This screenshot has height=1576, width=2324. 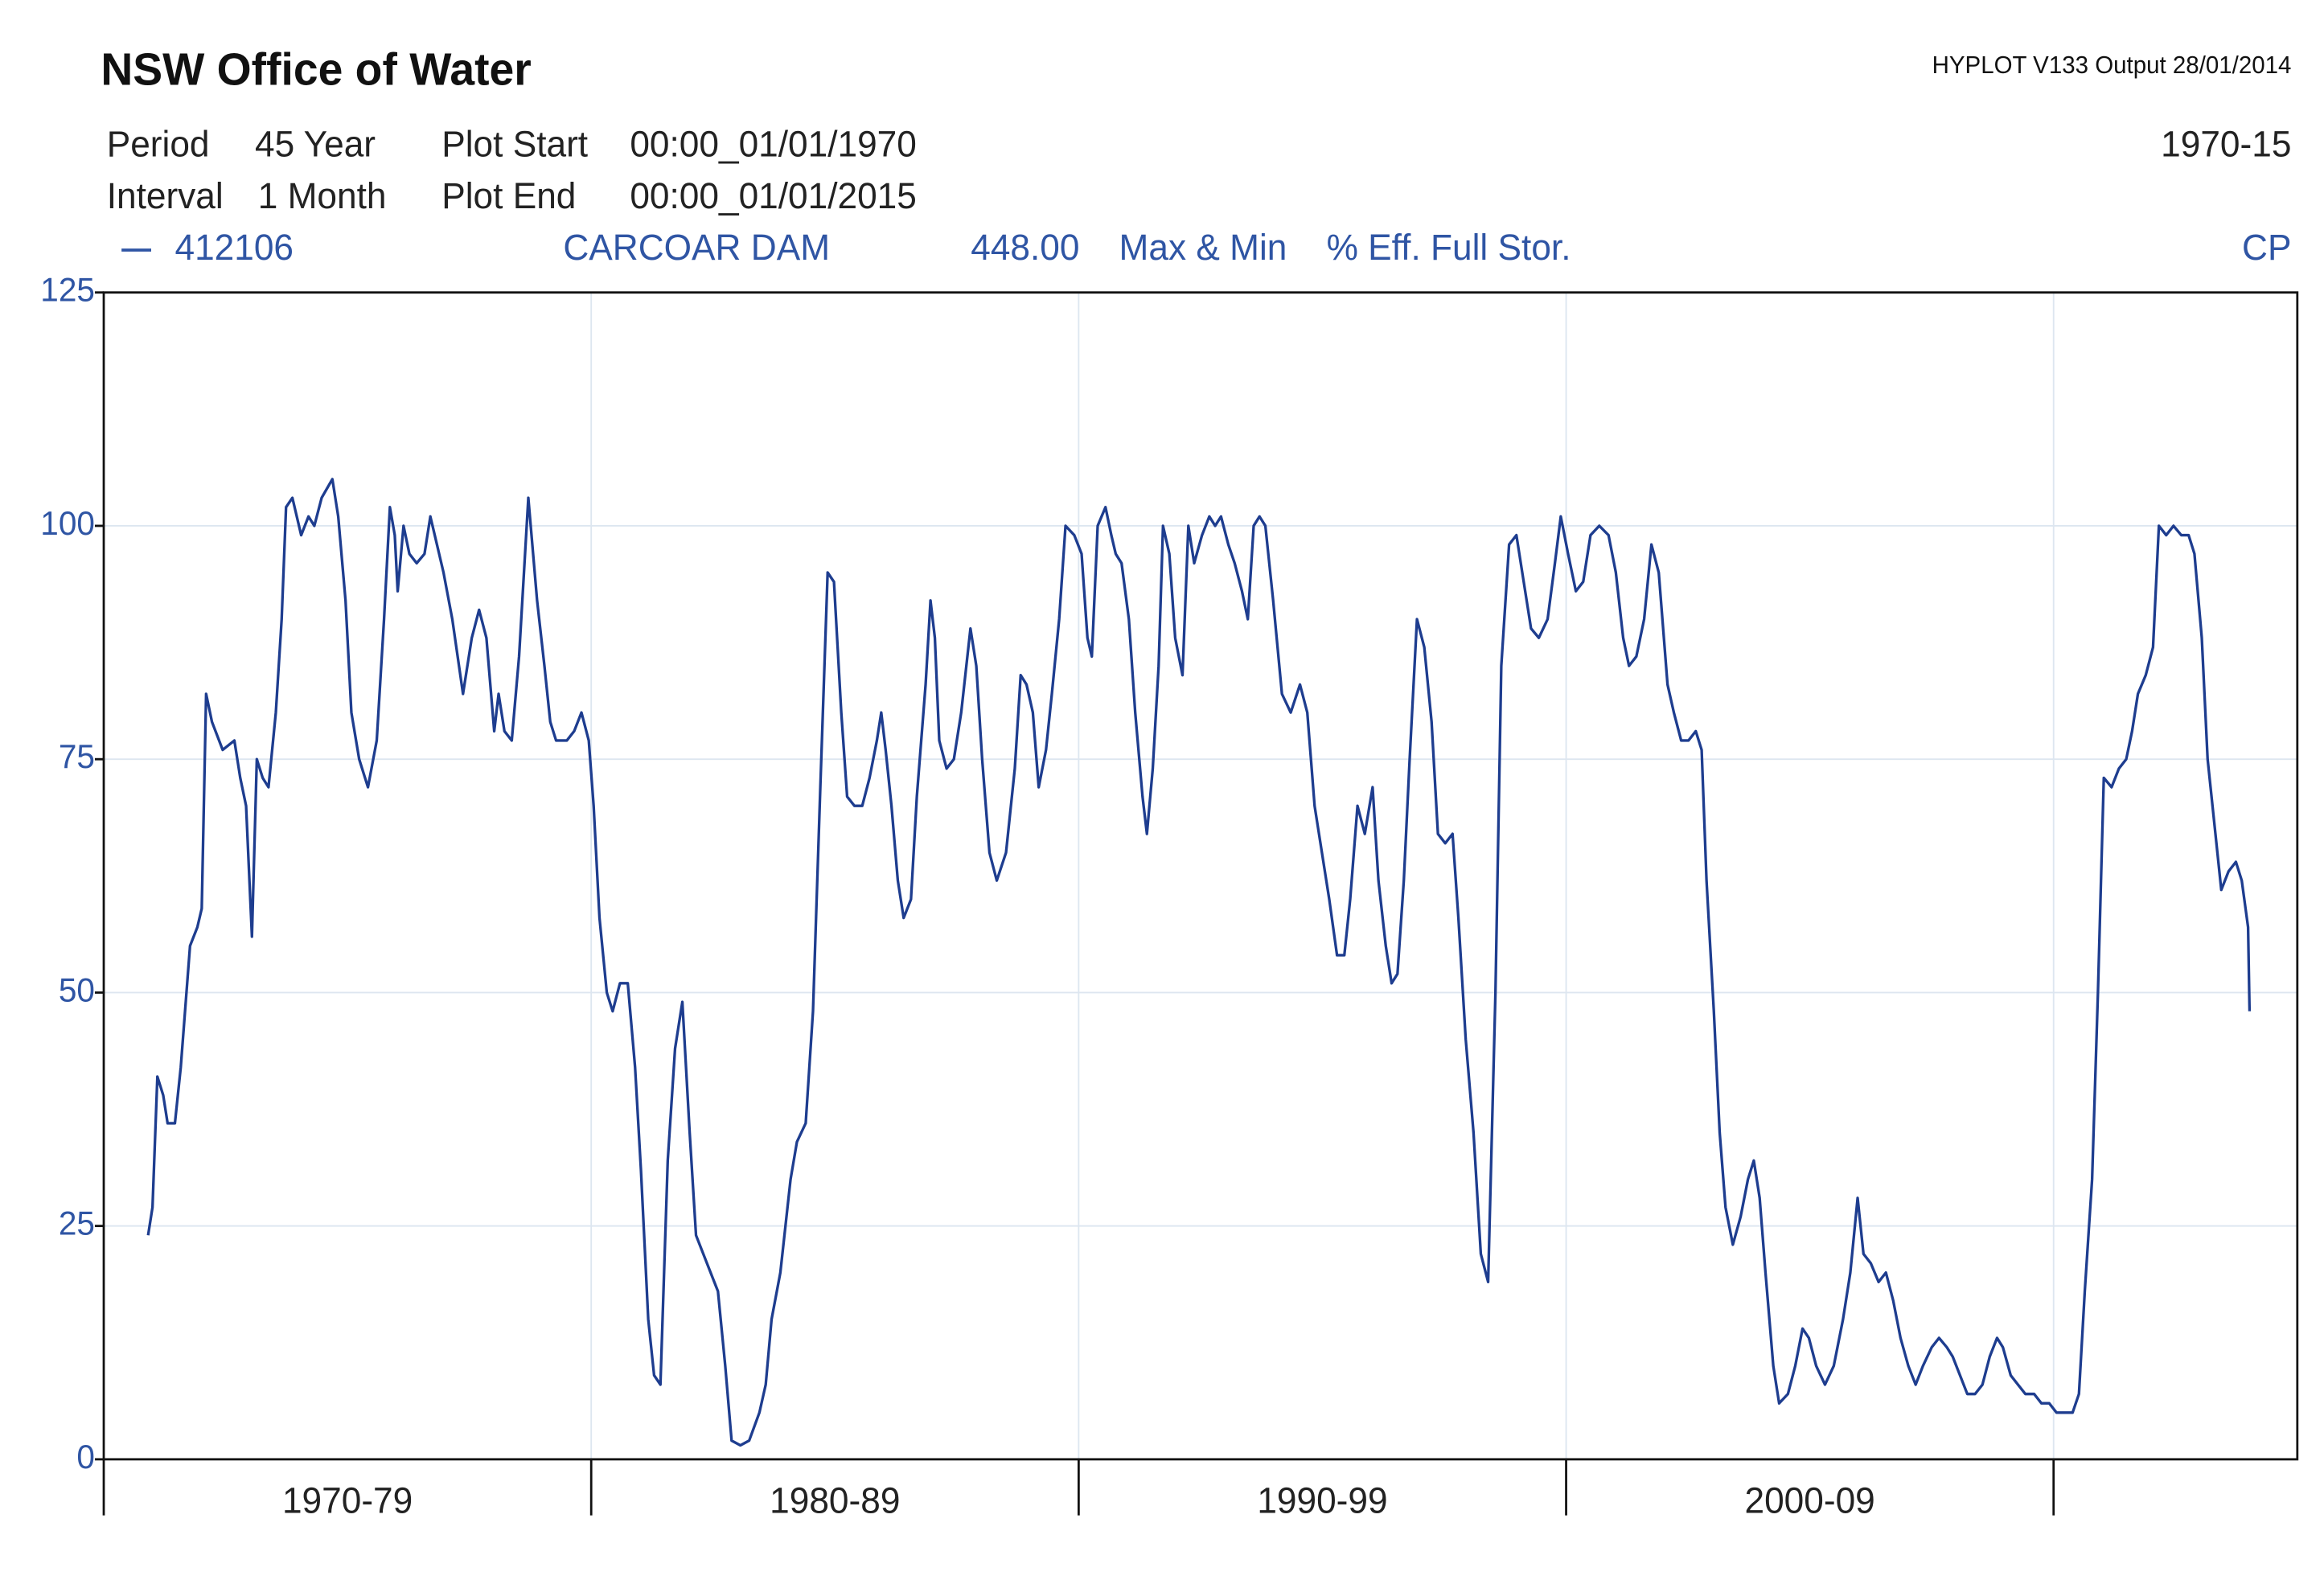 What do you see at coordinates (514, 145) in the screenshot?
I see `plot-start-label: Plot Start` at bounding box center [514, 145].